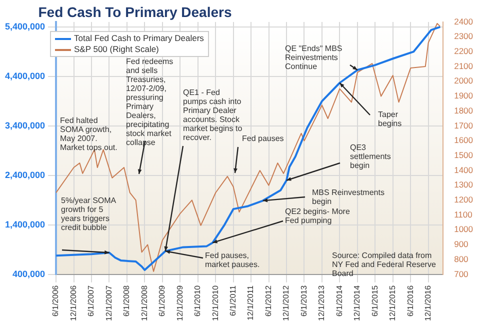 The width and height of the screenshot is (480, 328). Describe the element at coordinates (135, 12) in the screenshot. I see `chart-title: Fed Cash To Primary Dealers` at that location.